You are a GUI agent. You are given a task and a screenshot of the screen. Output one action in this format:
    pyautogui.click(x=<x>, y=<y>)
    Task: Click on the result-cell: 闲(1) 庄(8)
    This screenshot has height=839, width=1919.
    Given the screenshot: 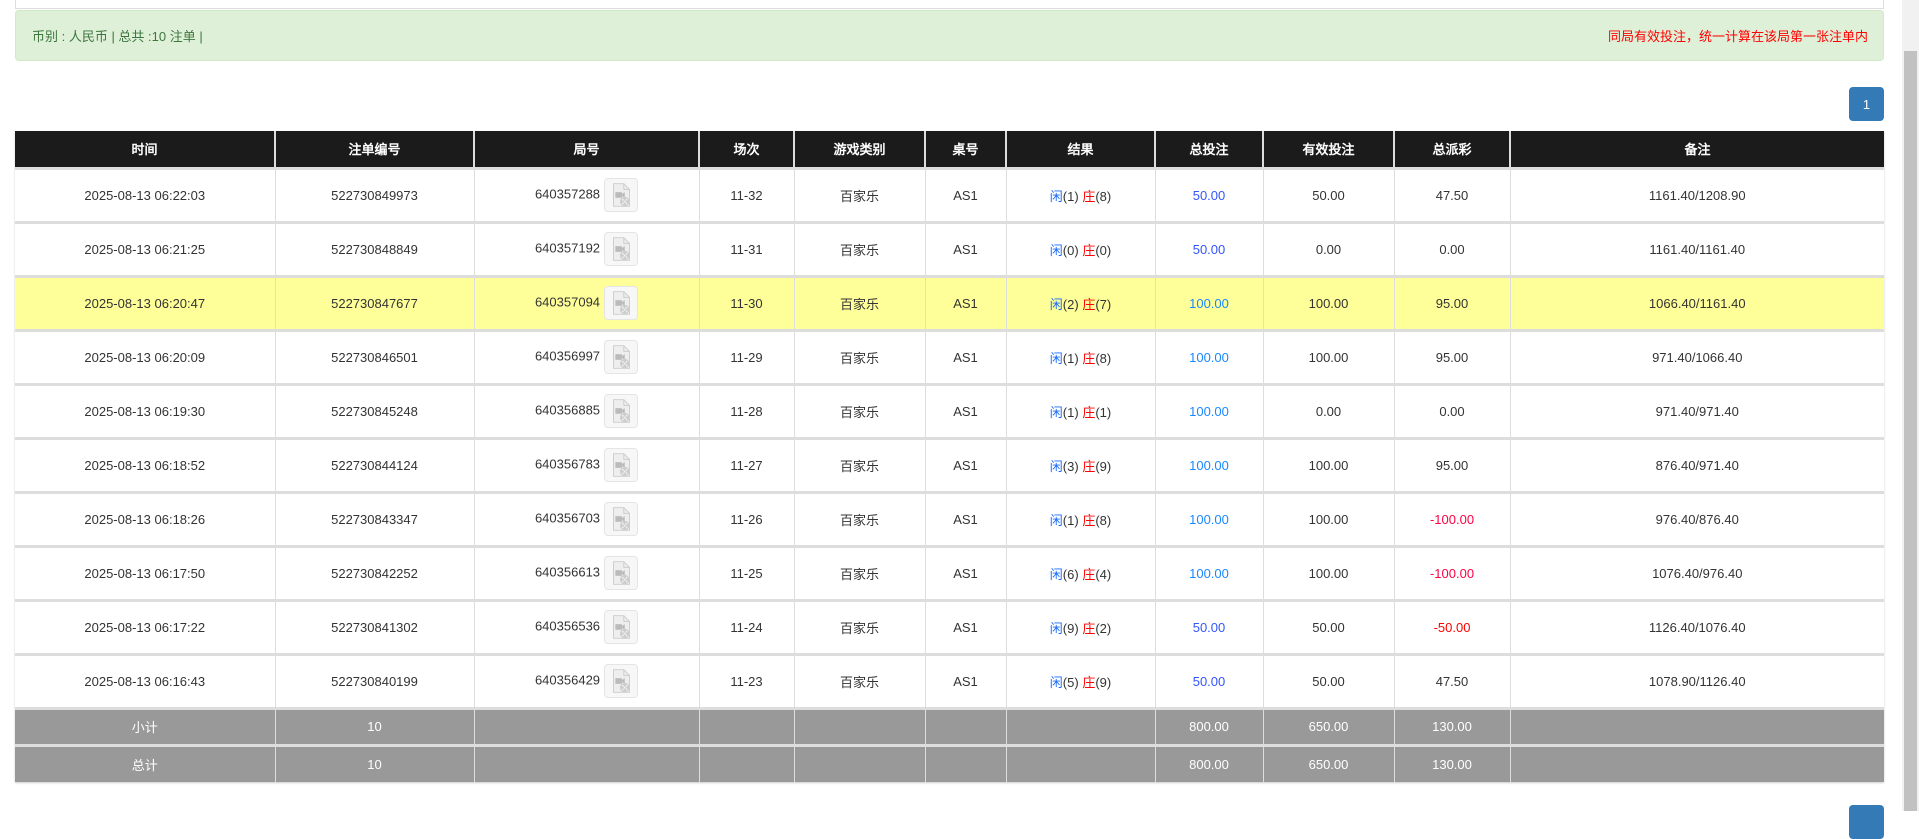 What is the action you would take?
    pyautogui.click(x=1080, y=194)
    